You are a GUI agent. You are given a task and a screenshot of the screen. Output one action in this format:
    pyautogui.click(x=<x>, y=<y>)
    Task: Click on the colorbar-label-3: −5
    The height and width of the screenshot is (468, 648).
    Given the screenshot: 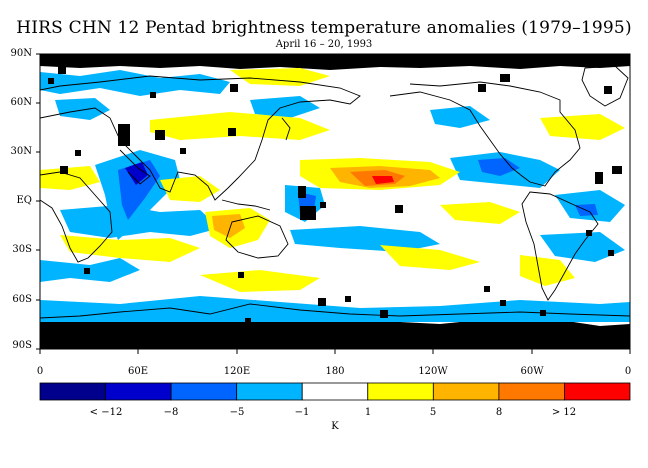 What is the action you would take?
    pyautogui.click(x=237, y=412)
    